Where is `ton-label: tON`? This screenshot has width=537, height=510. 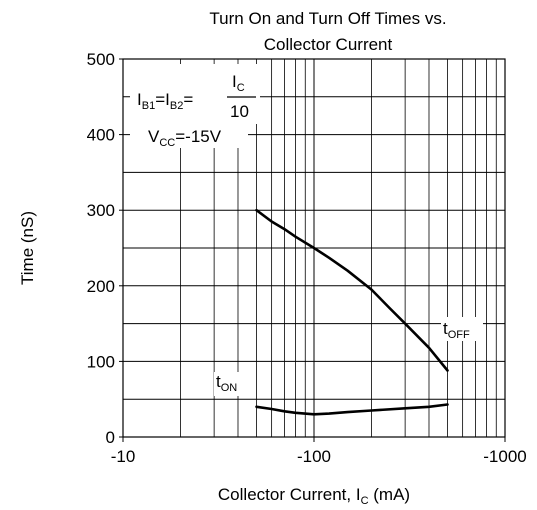
ton-label: tON is located at coordinates (226, 383).